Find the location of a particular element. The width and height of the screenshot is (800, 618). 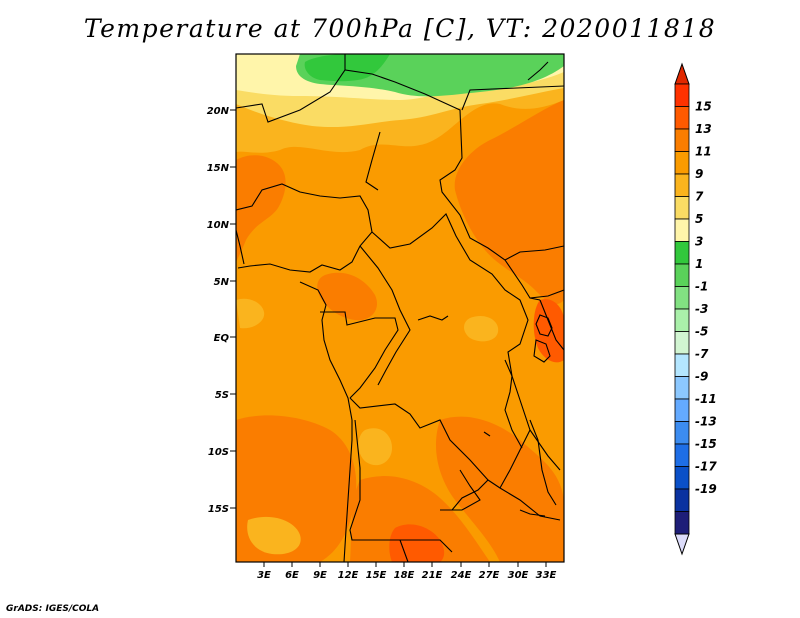

lon-label-15e: 15E is located at coordinates (376, 575).